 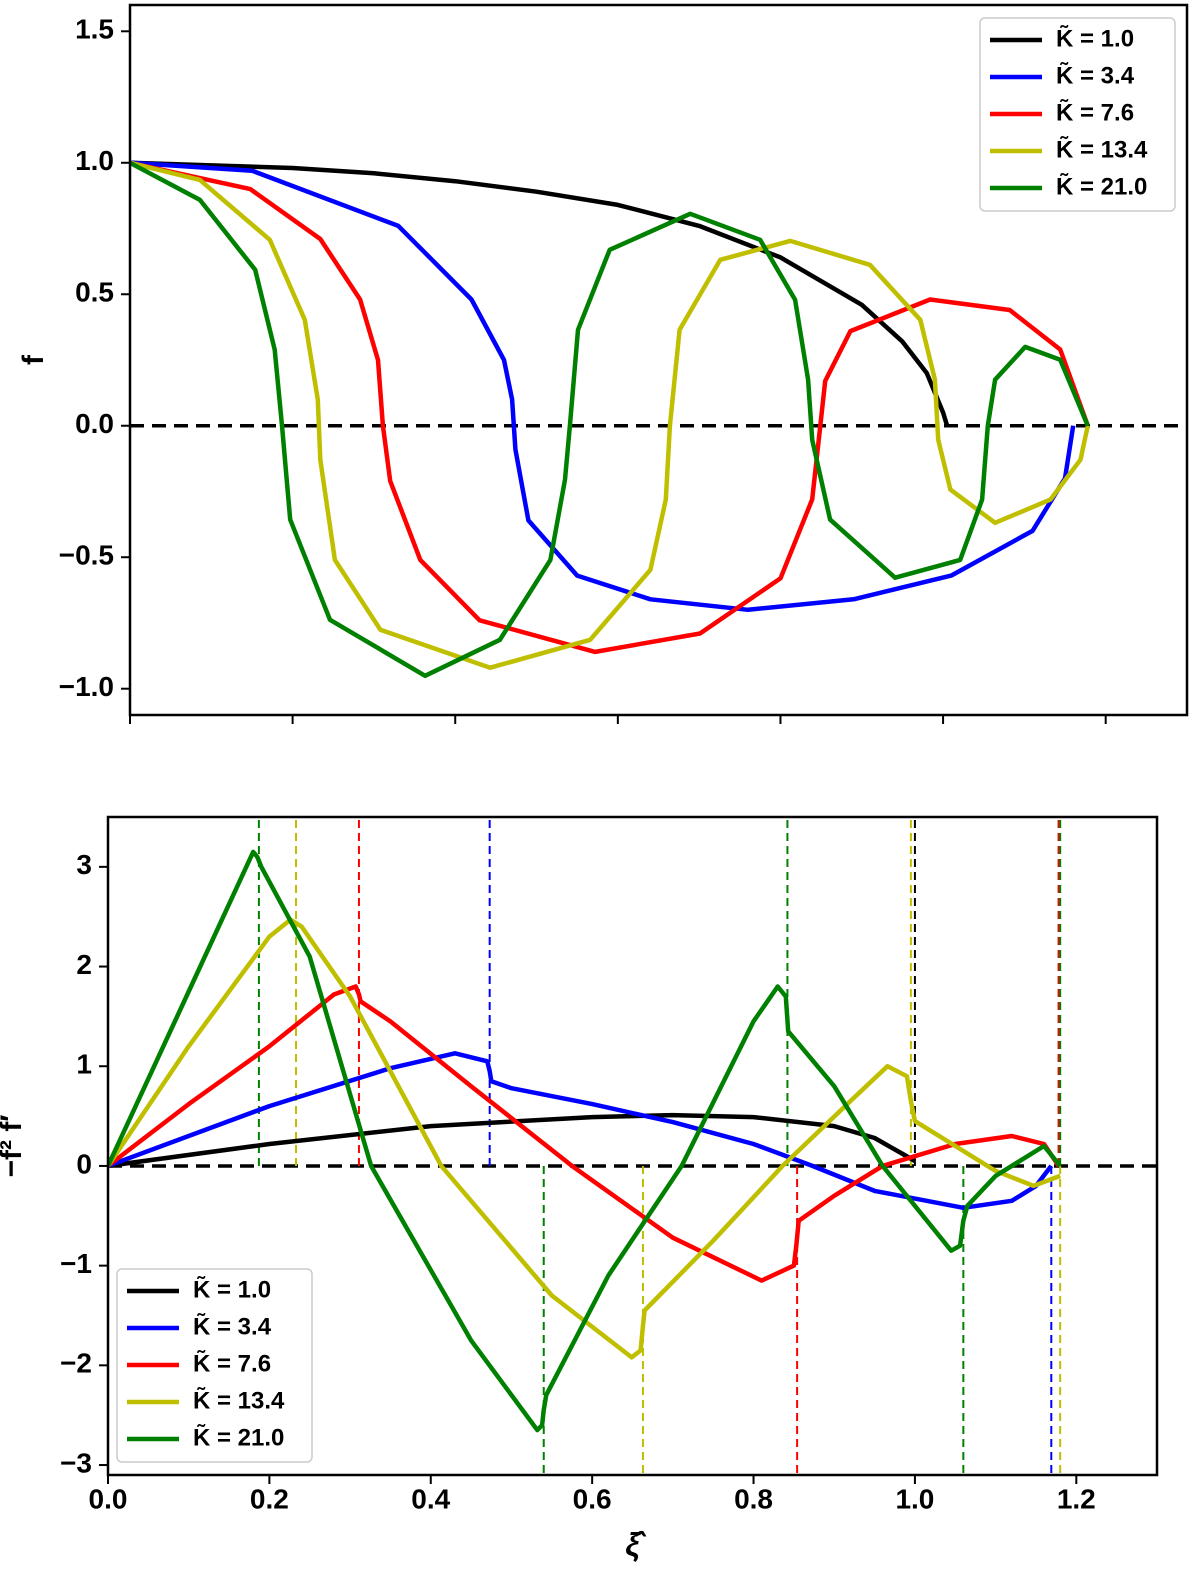 I want to click on y-tick-label: −1, so click(x=76, y=1263).